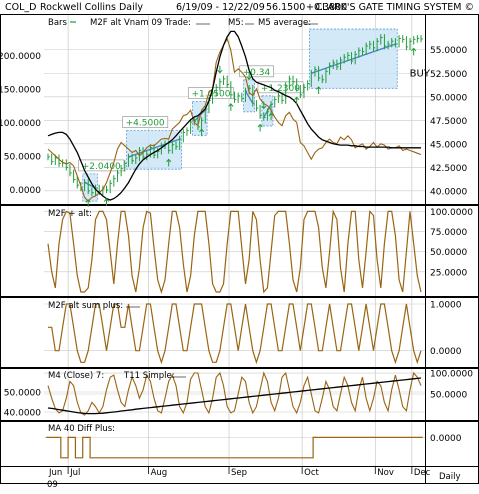 This screenshot has width=479, height=494. I want to click on right-tick-label: 47.5000, so click(448, 122).